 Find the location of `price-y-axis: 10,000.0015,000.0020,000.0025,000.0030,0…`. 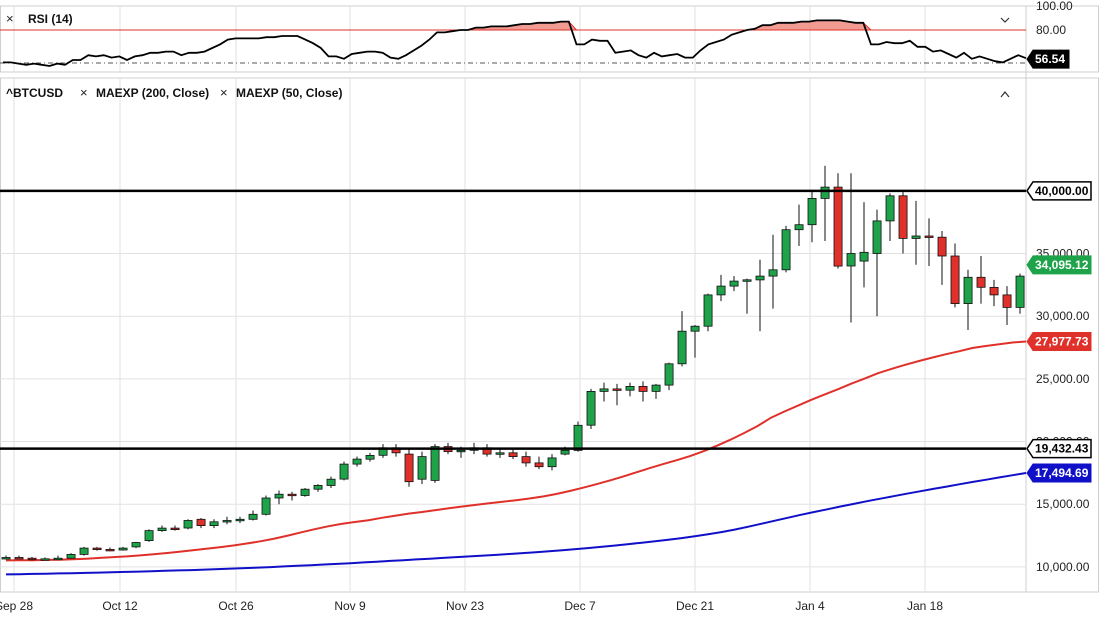

price-y-axis: 10,000.0015,000.0020,000.0025,000.0030,0… is located at coordinates (1063, 410).